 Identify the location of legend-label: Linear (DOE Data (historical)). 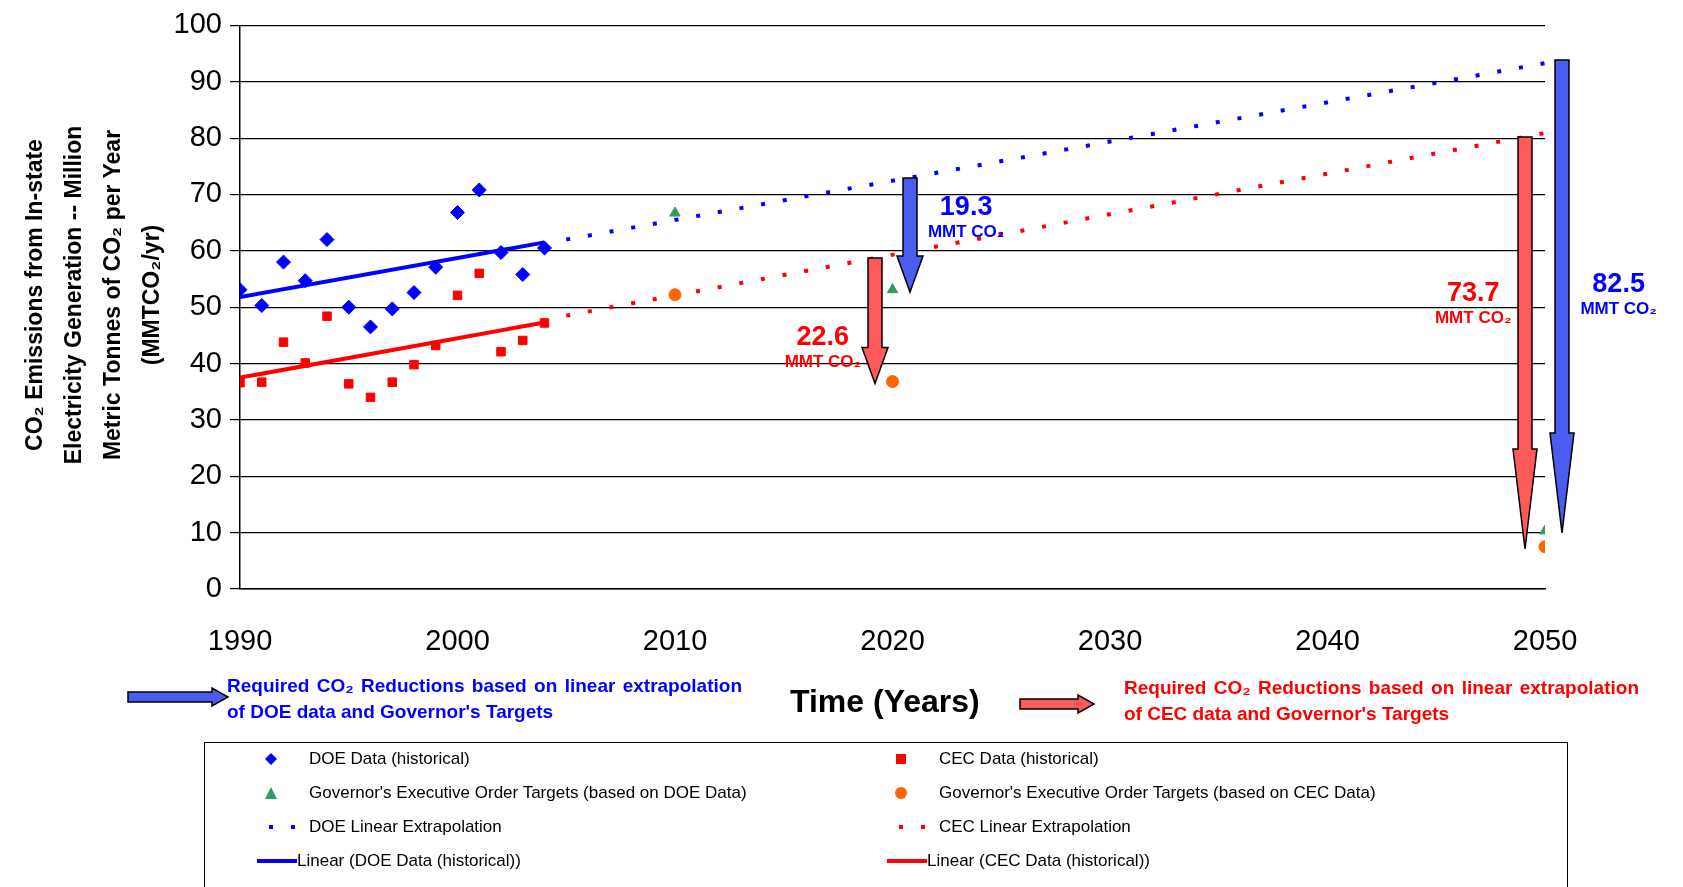
(409, 861).